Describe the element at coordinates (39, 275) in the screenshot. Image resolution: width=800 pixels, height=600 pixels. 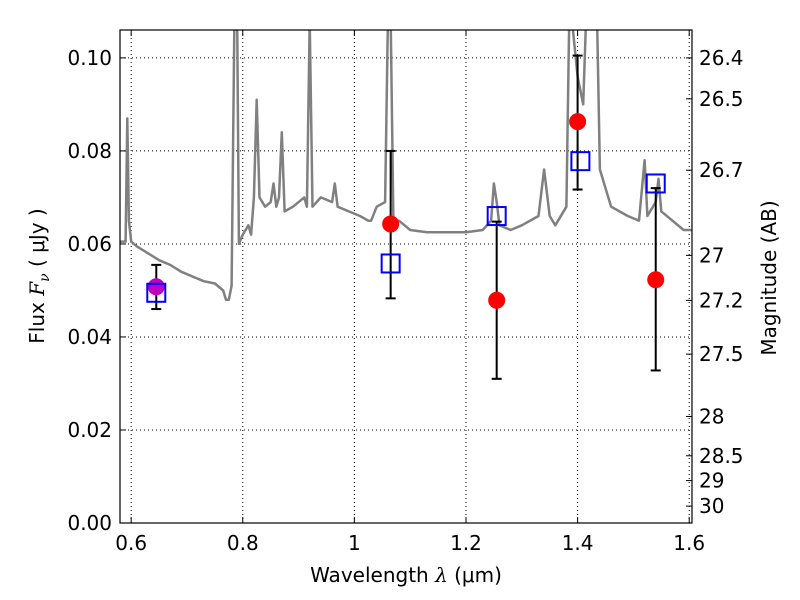
I see `y-axis-label: Flux Fν ( μJy )` at that location.